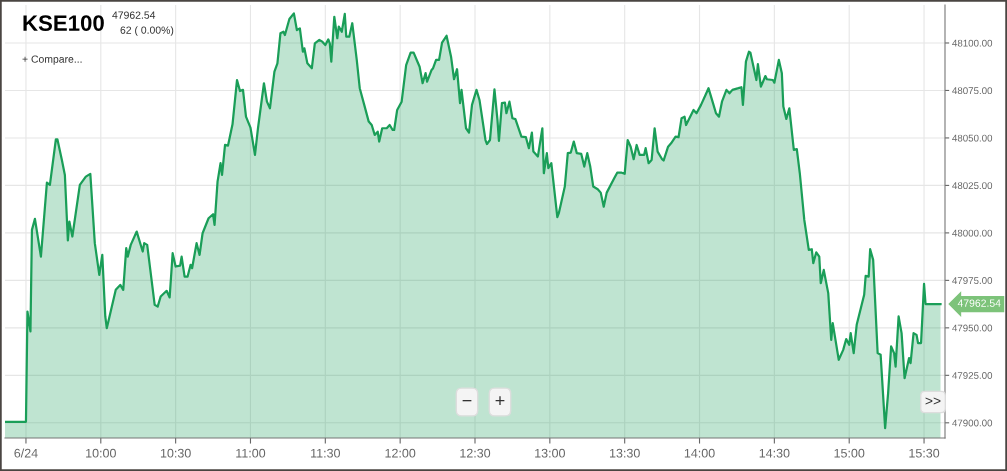  What do you see at coordinates (26, 453) in the screenshot?
I see `x-tick-label: 6/24` at bounding box center [26, 453].